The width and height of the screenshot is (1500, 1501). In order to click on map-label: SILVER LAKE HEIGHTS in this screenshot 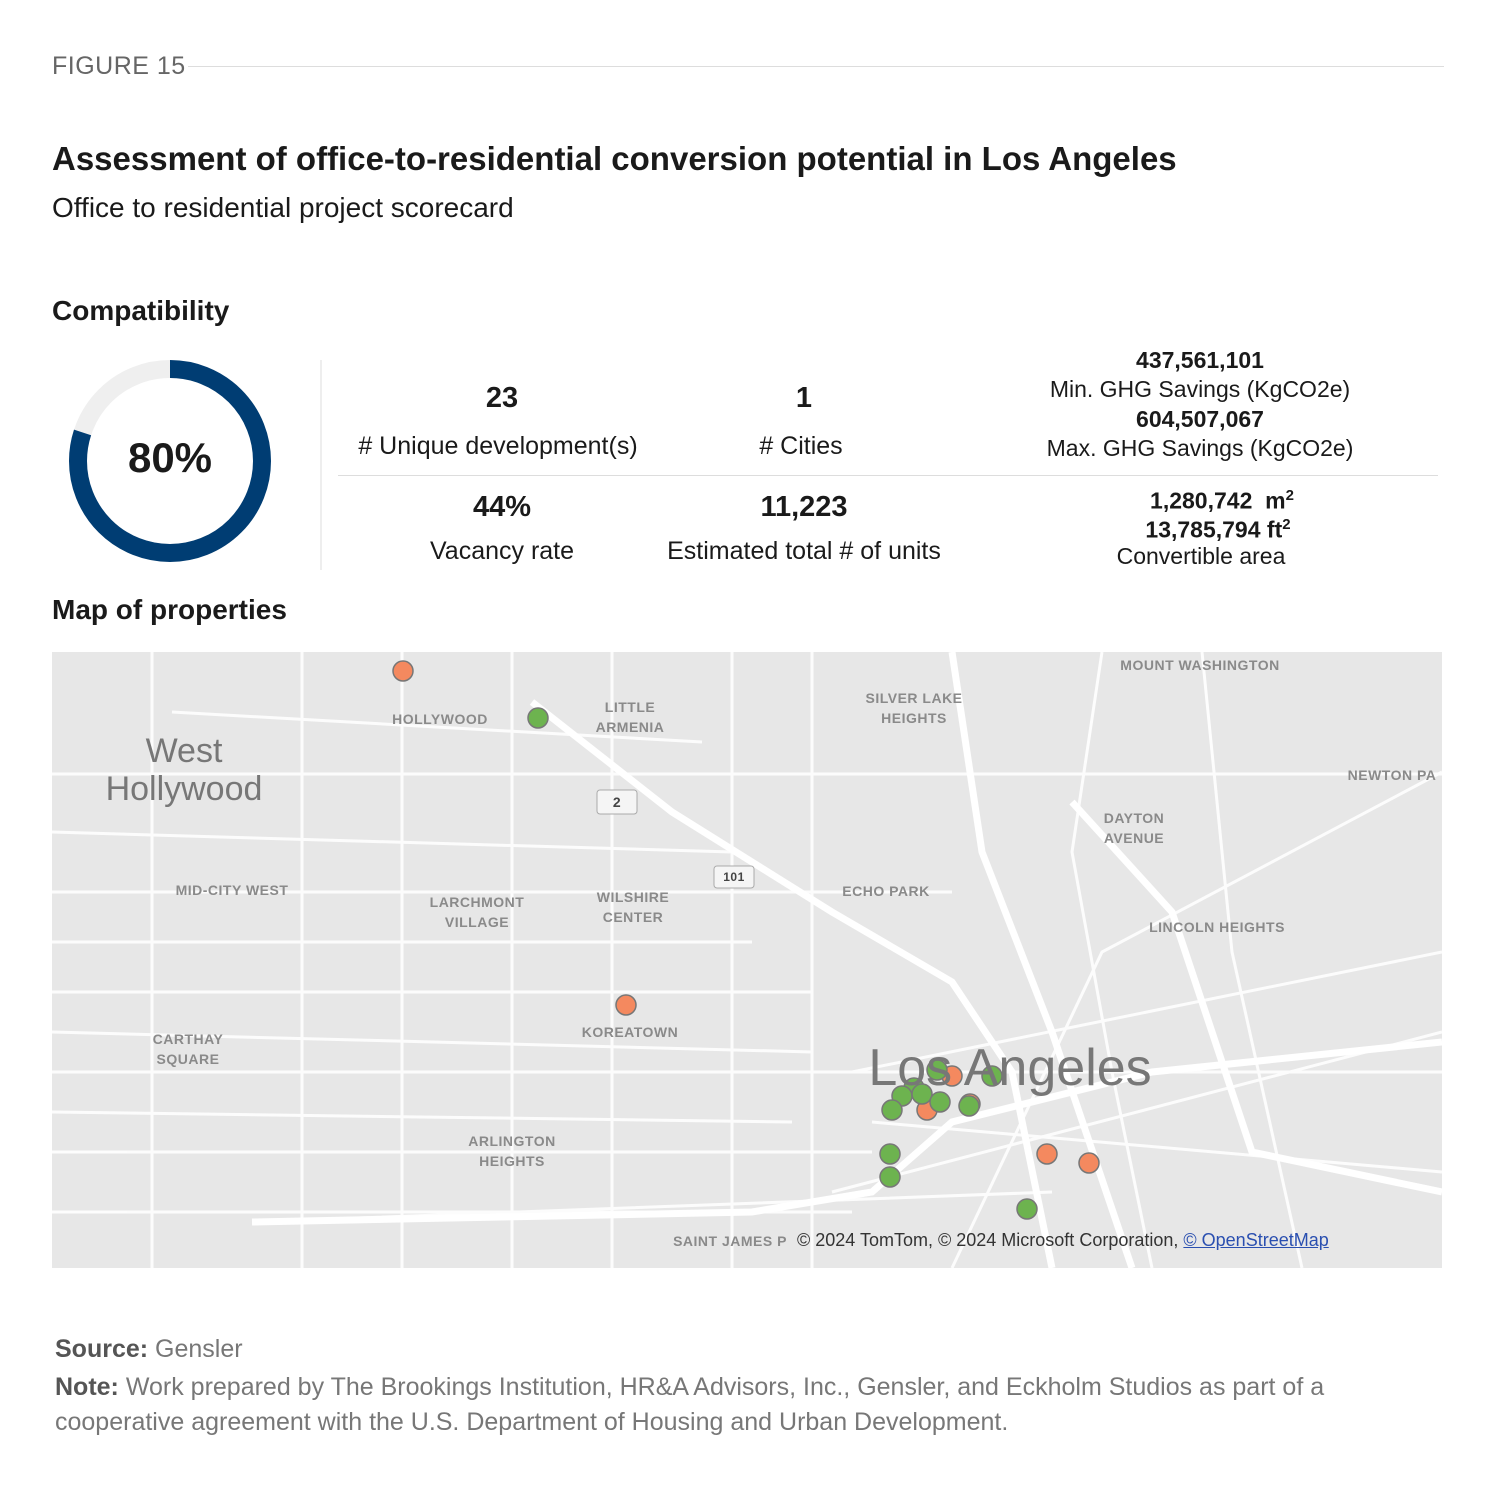, I will do `click(914, 708)`.